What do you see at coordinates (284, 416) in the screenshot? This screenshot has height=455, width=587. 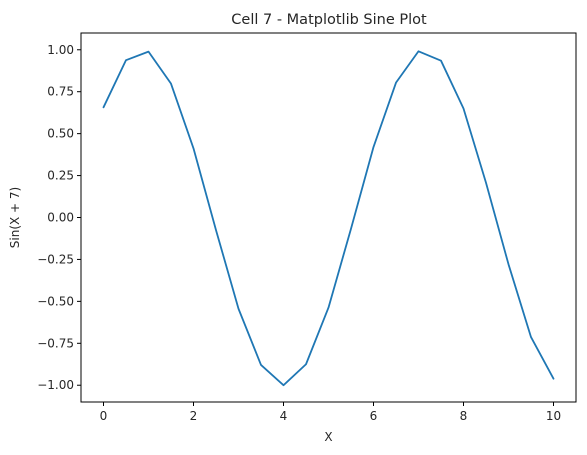 I see `x-tick-label: 4` at bounding box center [284, 416].